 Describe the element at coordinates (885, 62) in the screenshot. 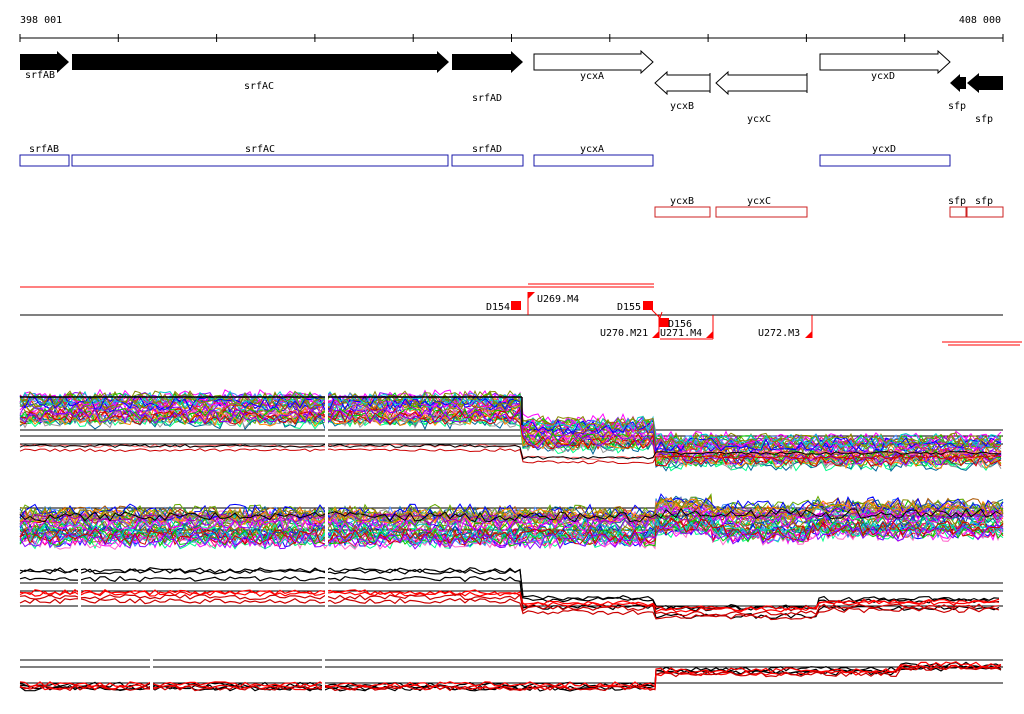

I see `gene-arrow-ycxd` at that location.